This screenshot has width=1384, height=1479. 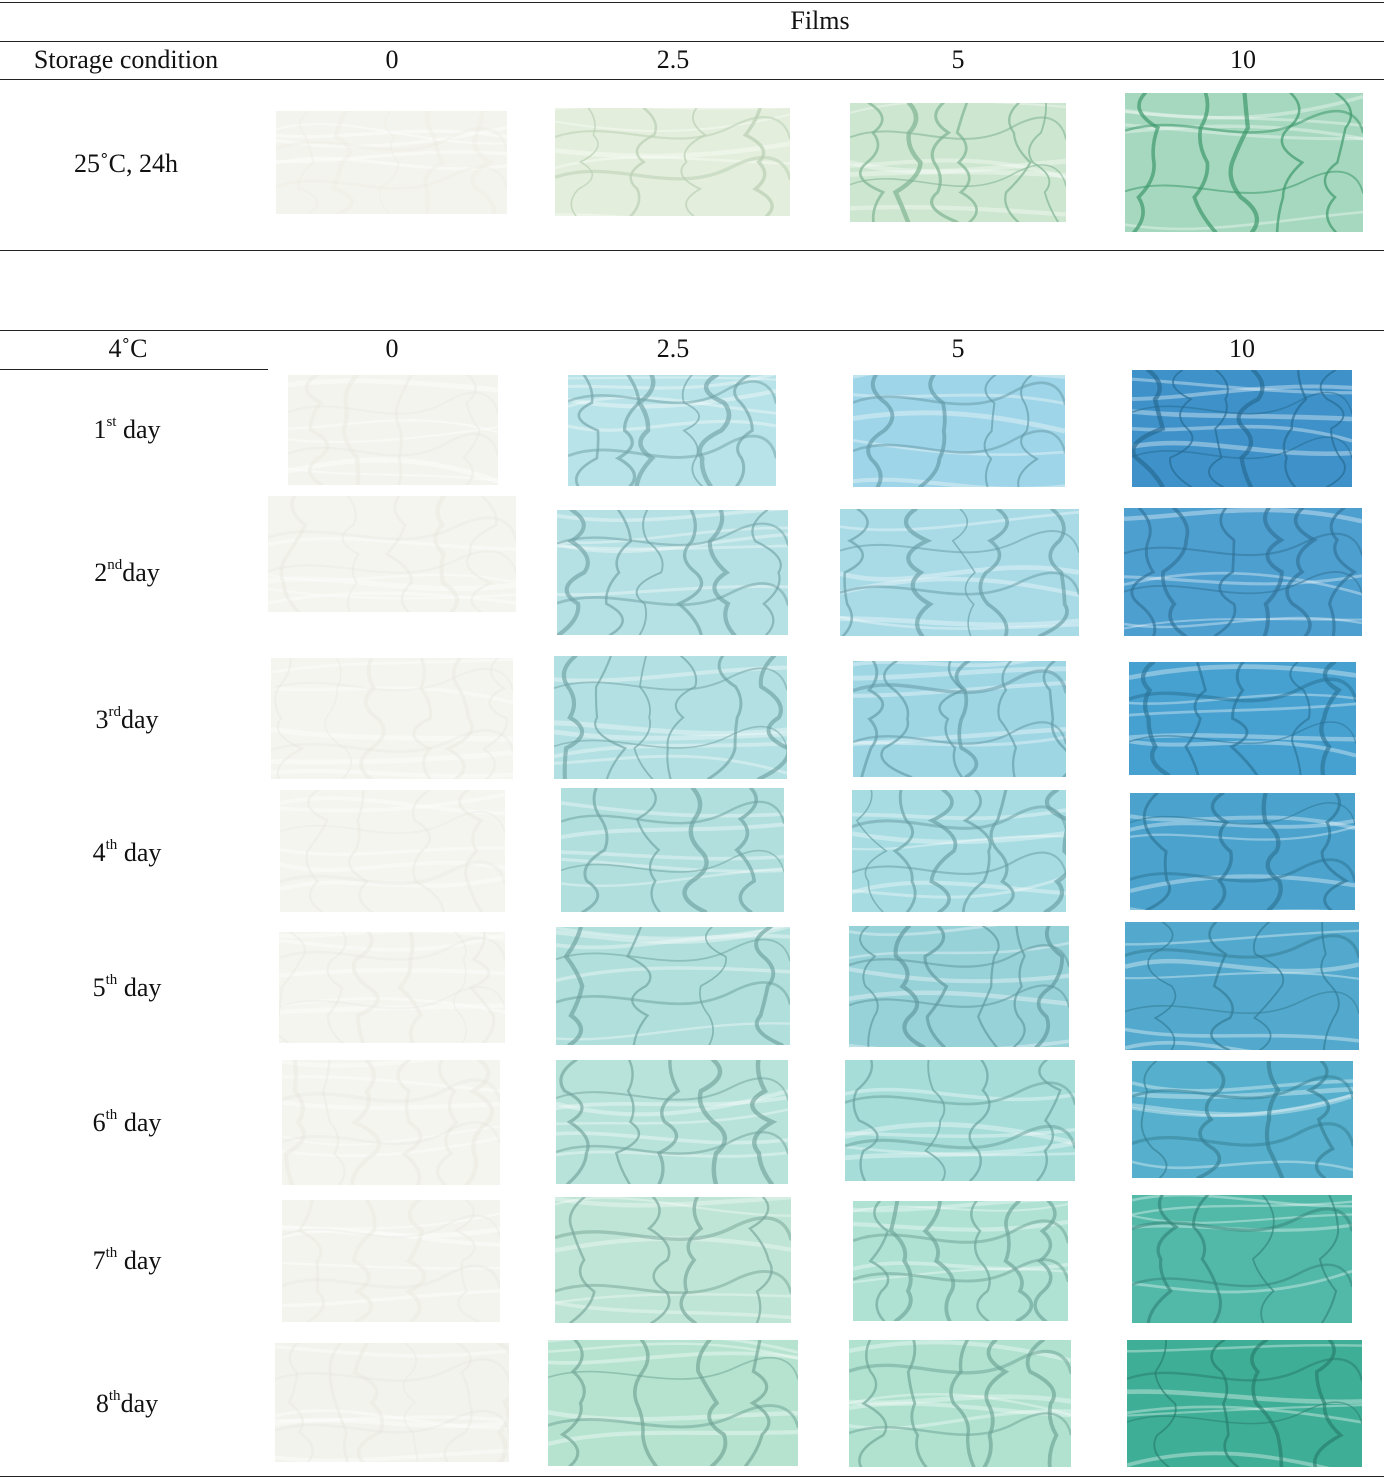 I want to click on day-number: 1, so click(x=100, y=429).